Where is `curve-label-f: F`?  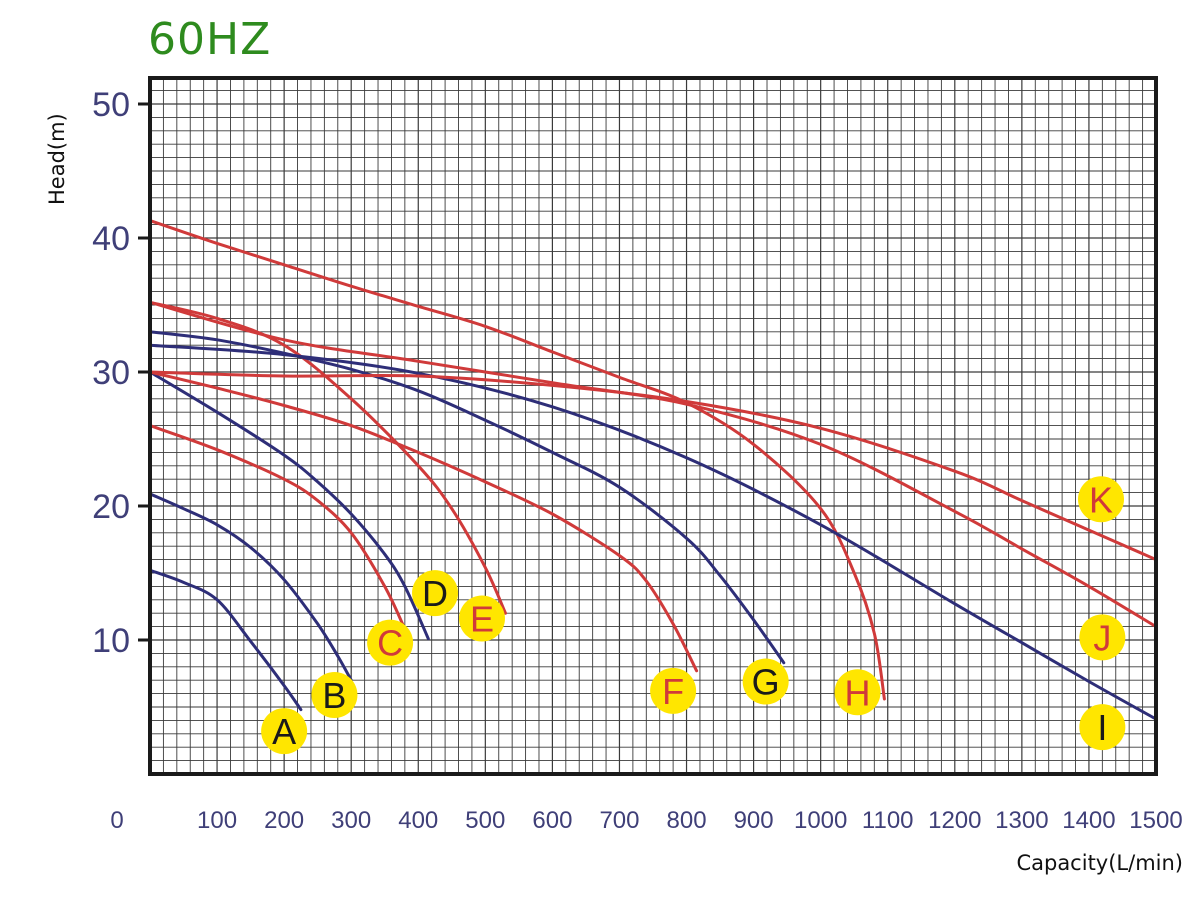 curve-label-f: F is located at coordinates (673, 690).